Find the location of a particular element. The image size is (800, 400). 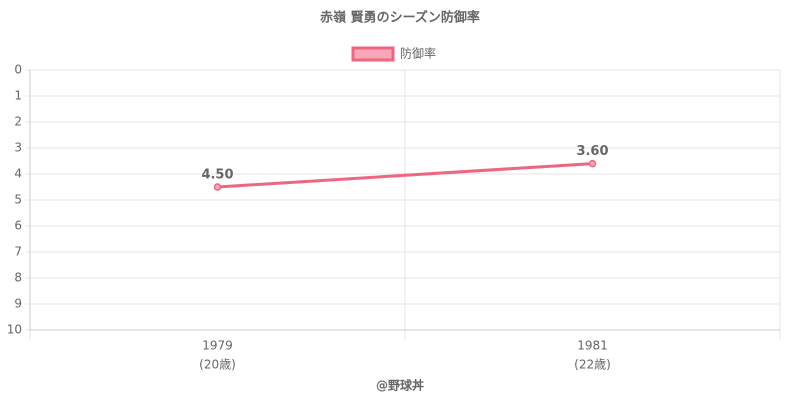

y-tick-label: 10 is located at coordinates (14, 330).